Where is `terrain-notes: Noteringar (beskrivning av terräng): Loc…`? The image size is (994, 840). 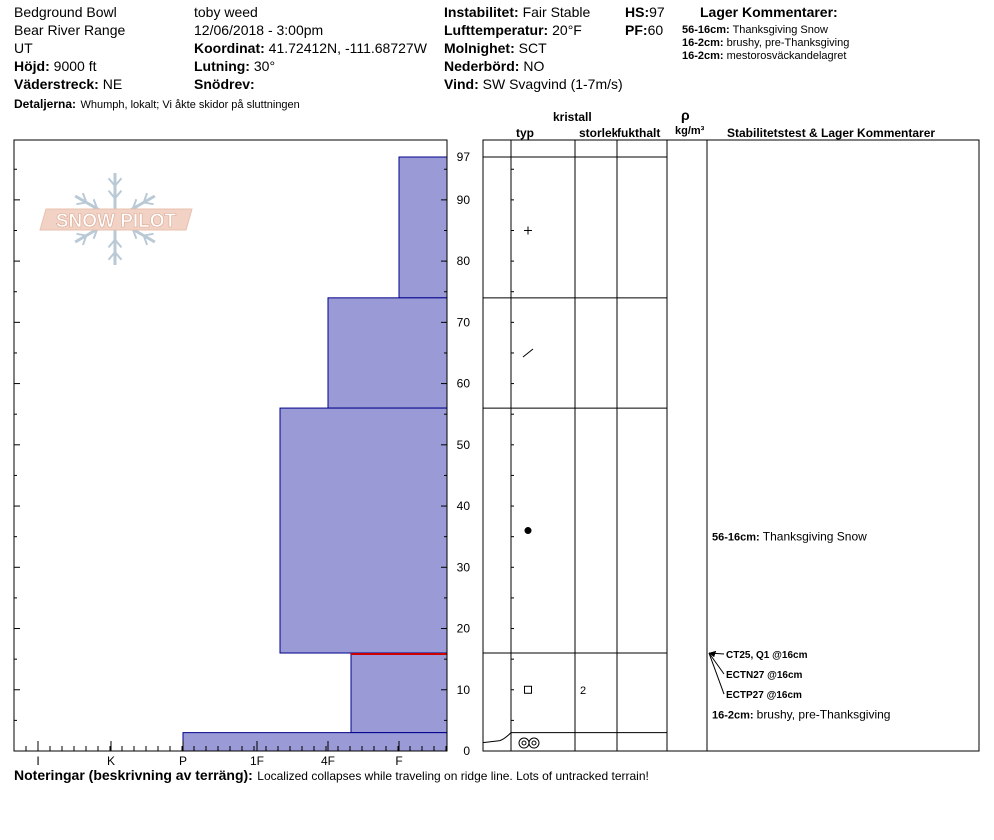 terrain-notes: Noteringar (beskrivning av terräng): Loc… is located at coordinates (331, 775).